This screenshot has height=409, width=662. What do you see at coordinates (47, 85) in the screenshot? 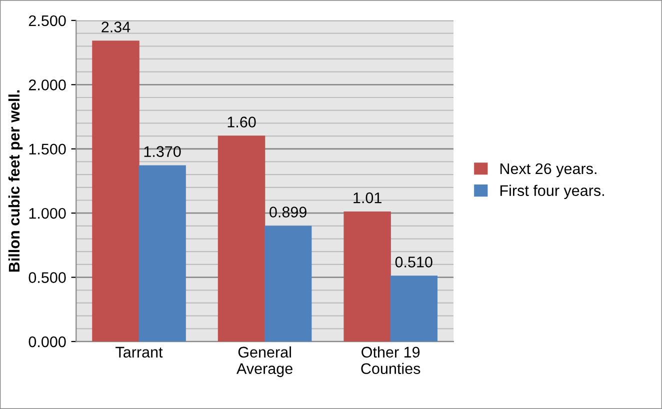
I see `y-tick-label: 2.000` at bounding box center [47, 85].